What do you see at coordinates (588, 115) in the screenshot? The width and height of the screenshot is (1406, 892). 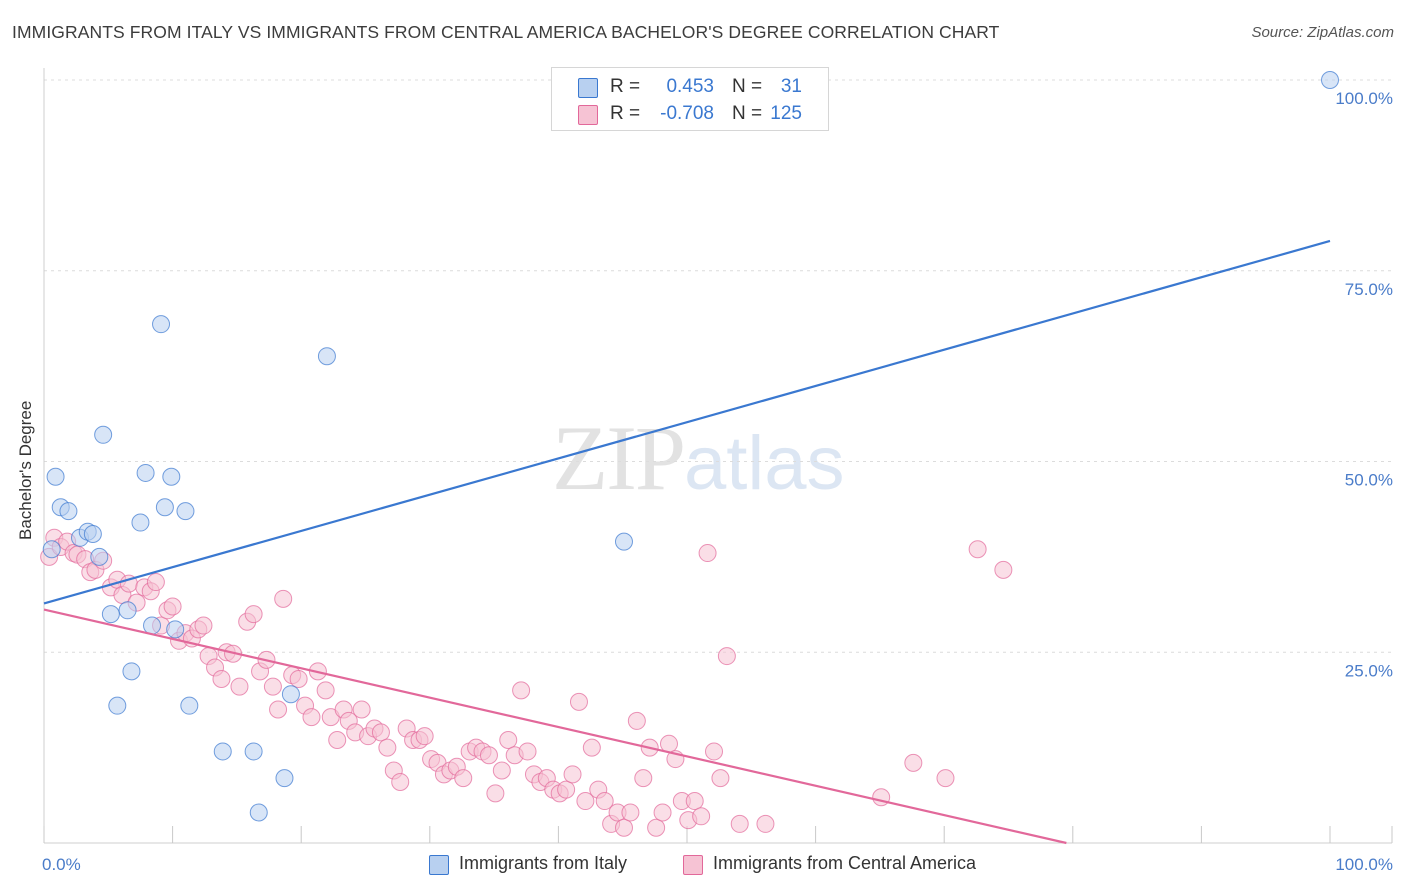 I see `legend-swatch-central-america` at bounding box center [588, 115].